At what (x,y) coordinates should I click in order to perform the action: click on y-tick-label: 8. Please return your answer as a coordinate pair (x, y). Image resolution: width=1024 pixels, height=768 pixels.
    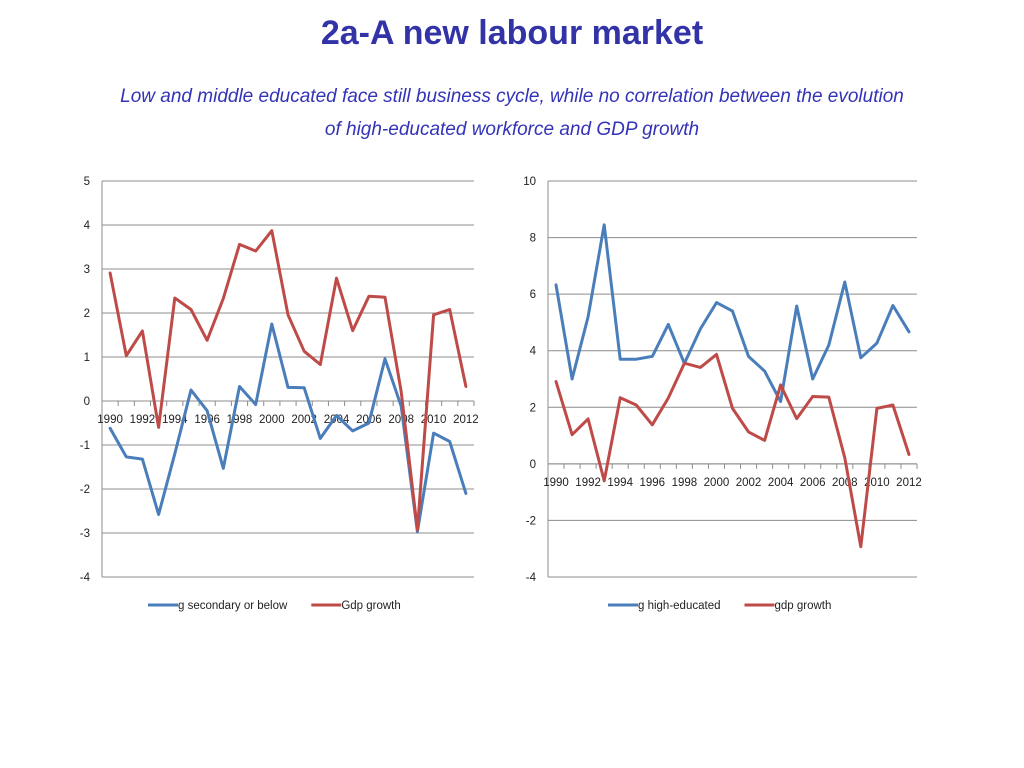
    Looking at the image, I should click on (533, 239).